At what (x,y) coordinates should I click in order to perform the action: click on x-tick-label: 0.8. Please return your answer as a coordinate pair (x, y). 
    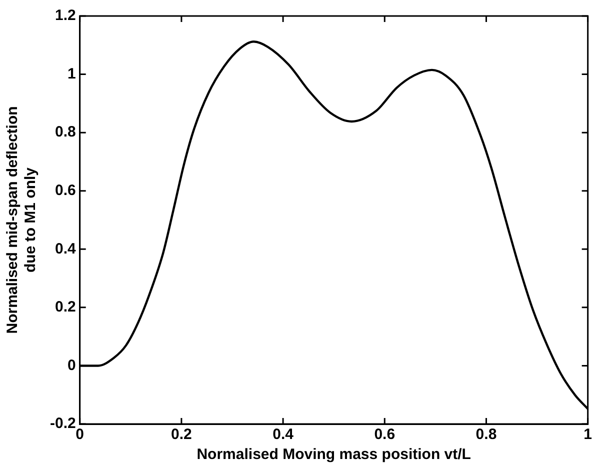
    Looking at the image, I should click on (486, 435).